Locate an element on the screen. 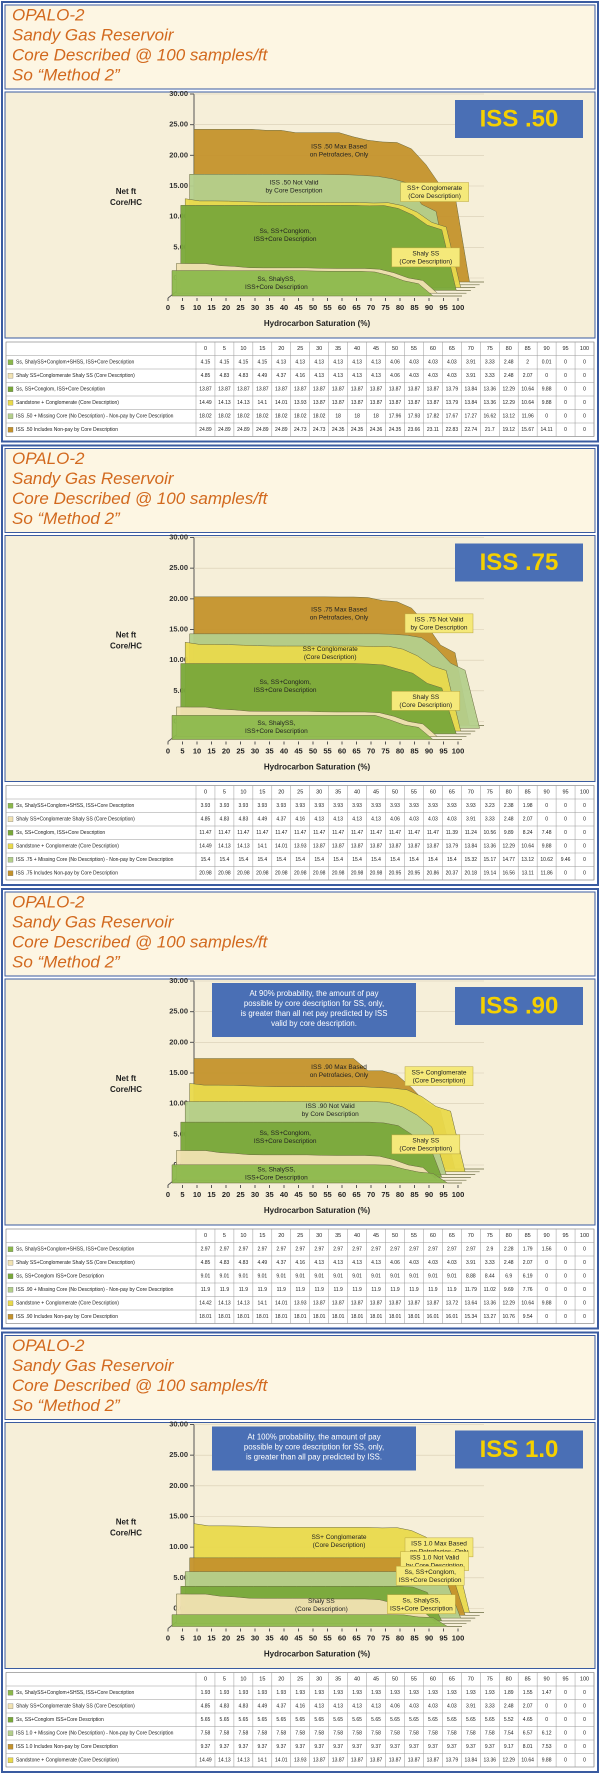 This screenshot has width=600, height=1774. table-header: 25 is located at coordinates (300, 349).